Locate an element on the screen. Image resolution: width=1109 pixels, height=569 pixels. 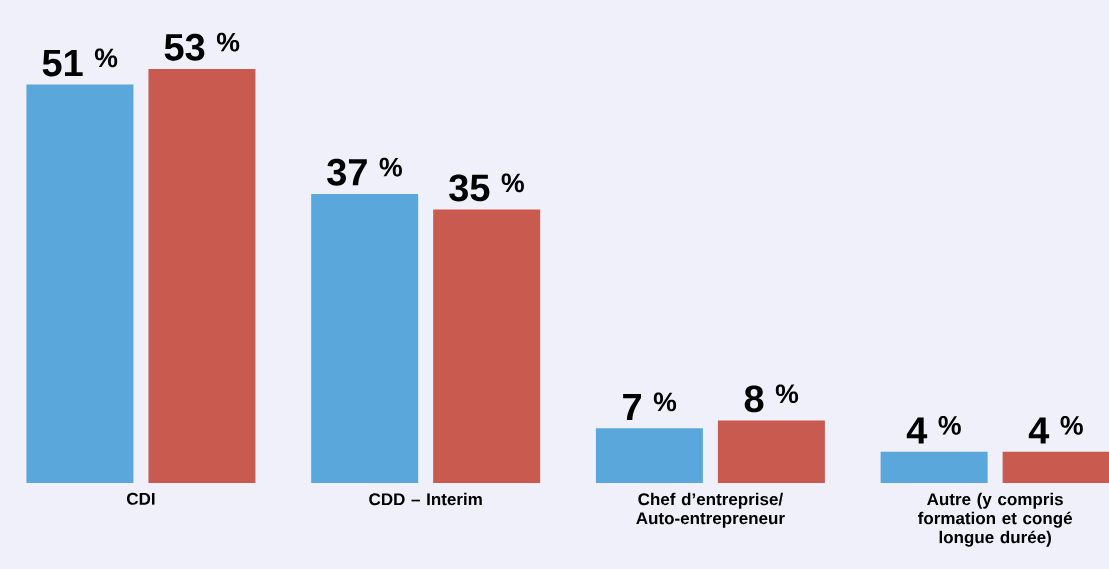
data-label: 8 $^{%}$ is located at coordinates (771, 398).